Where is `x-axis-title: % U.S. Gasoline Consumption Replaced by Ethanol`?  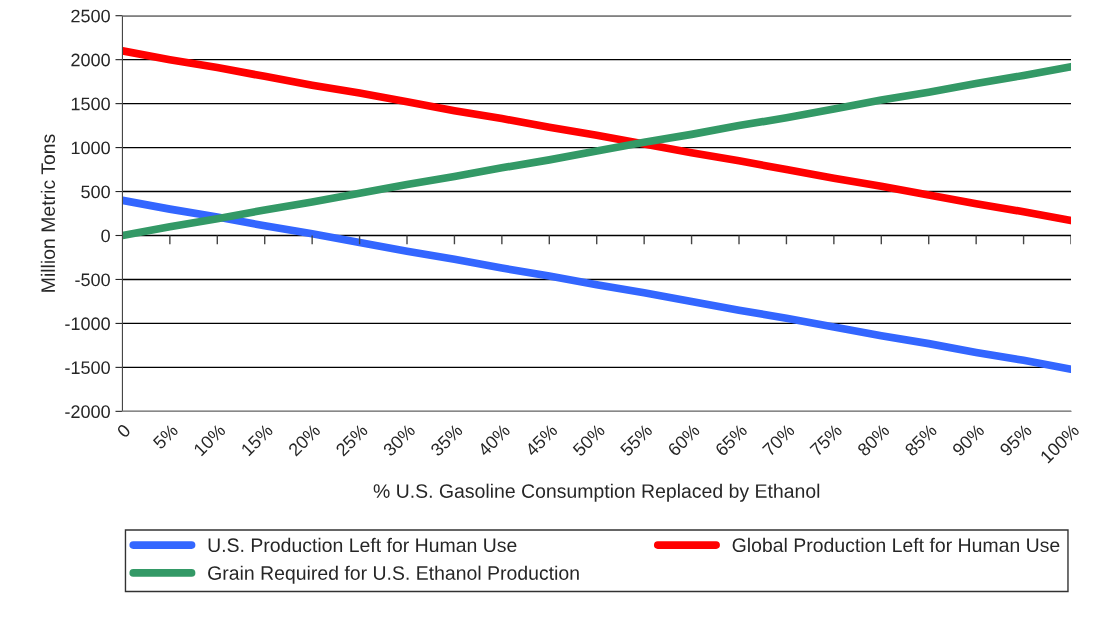
x-axis-title: % U.S. Gasoline Consumption Replaced by Ethanol is located at coordinates (596, 492).